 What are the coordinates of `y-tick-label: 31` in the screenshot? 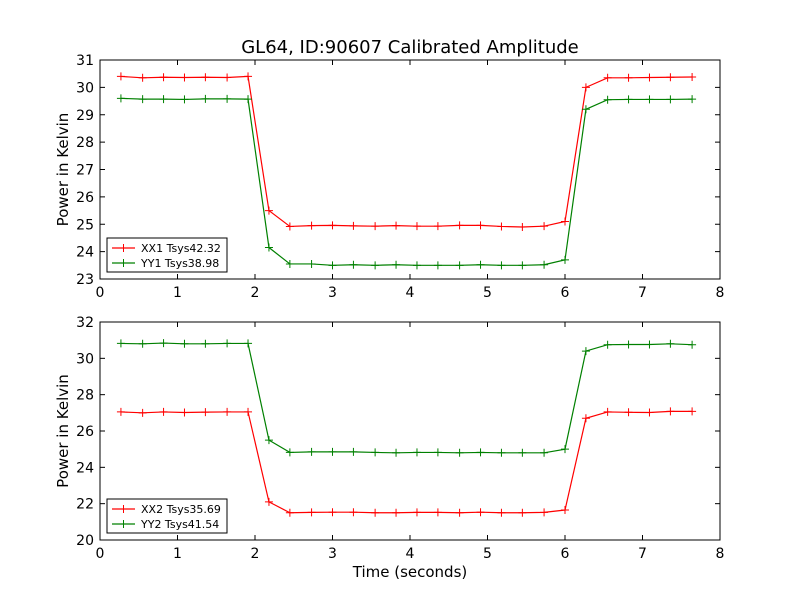 It's located at (85, 61).